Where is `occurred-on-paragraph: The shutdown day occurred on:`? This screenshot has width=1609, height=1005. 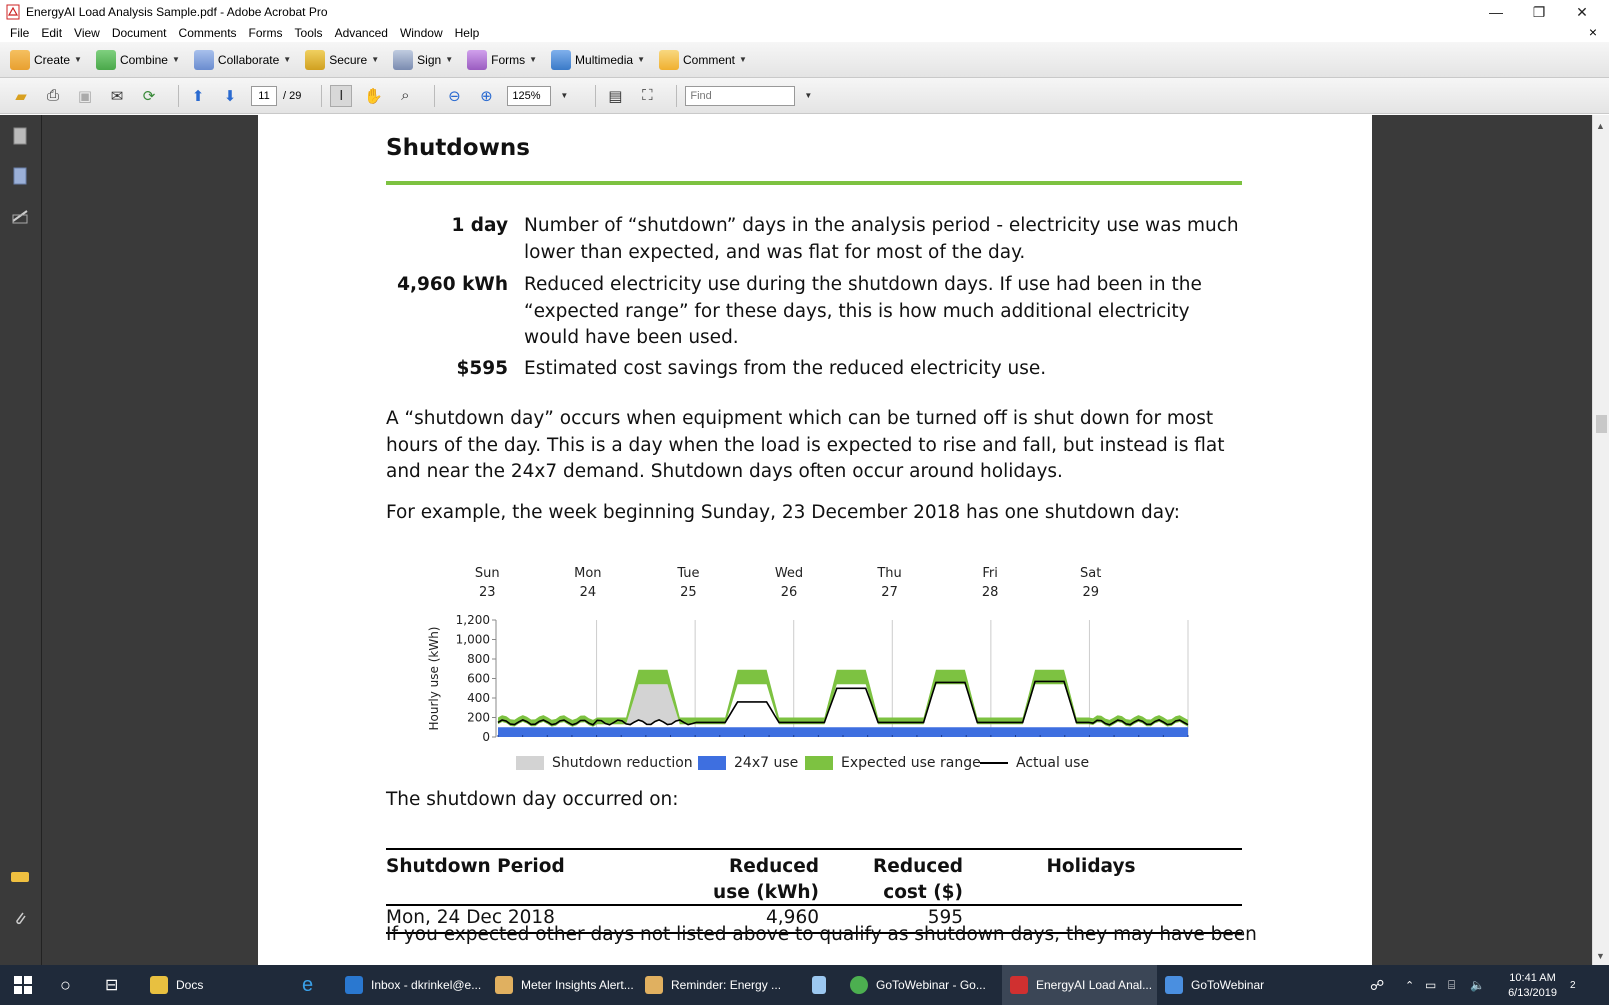
occurred-on-paragraph: The shutdown day occurred on: is located at coordinates (532, 799).